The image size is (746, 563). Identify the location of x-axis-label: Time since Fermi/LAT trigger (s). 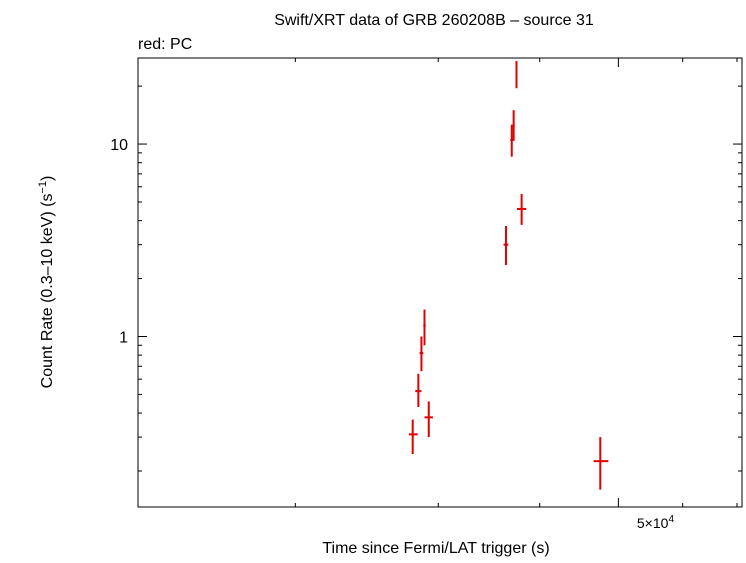
(435, 548).